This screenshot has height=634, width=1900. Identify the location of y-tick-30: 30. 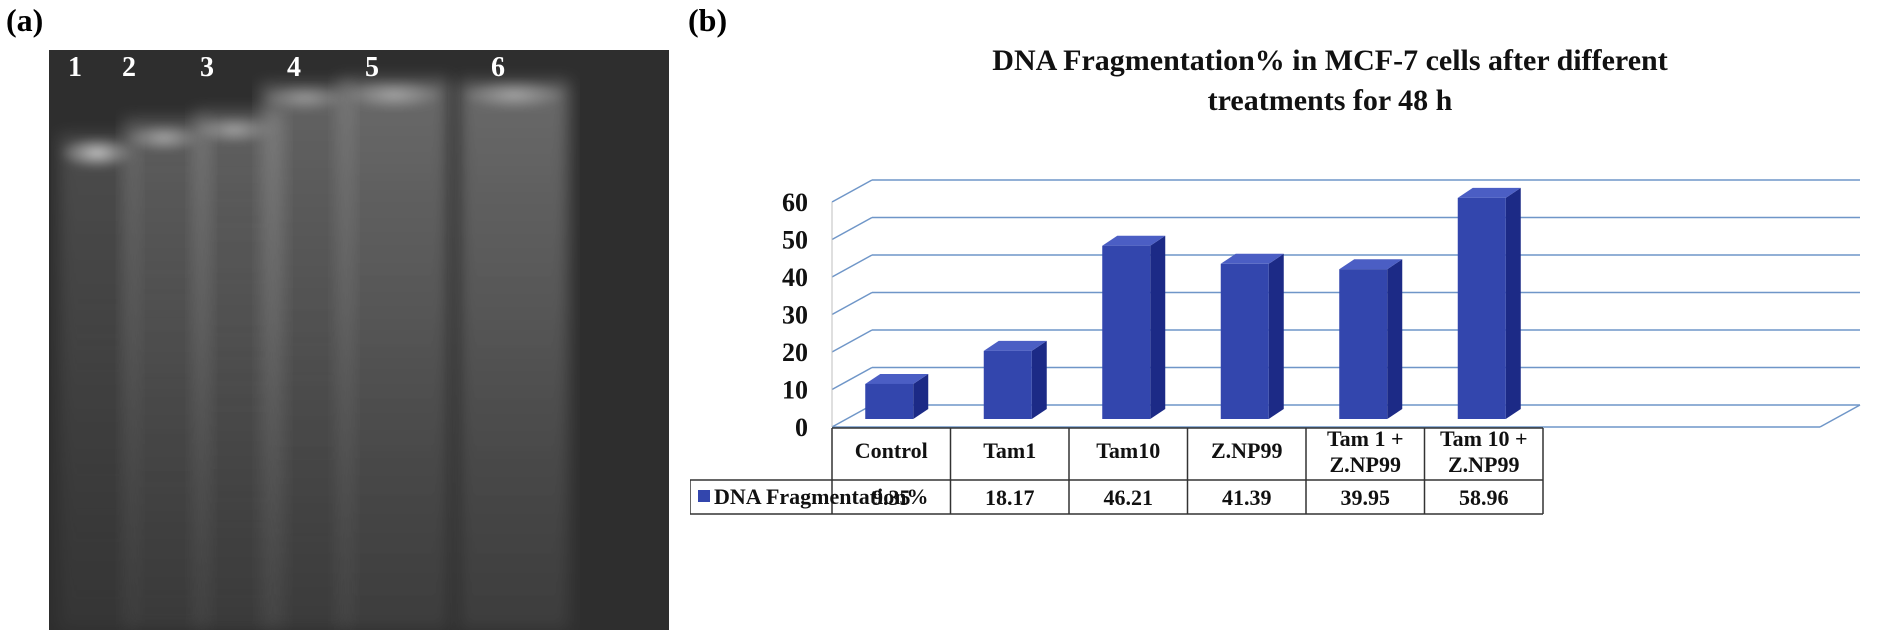
(795, 315).